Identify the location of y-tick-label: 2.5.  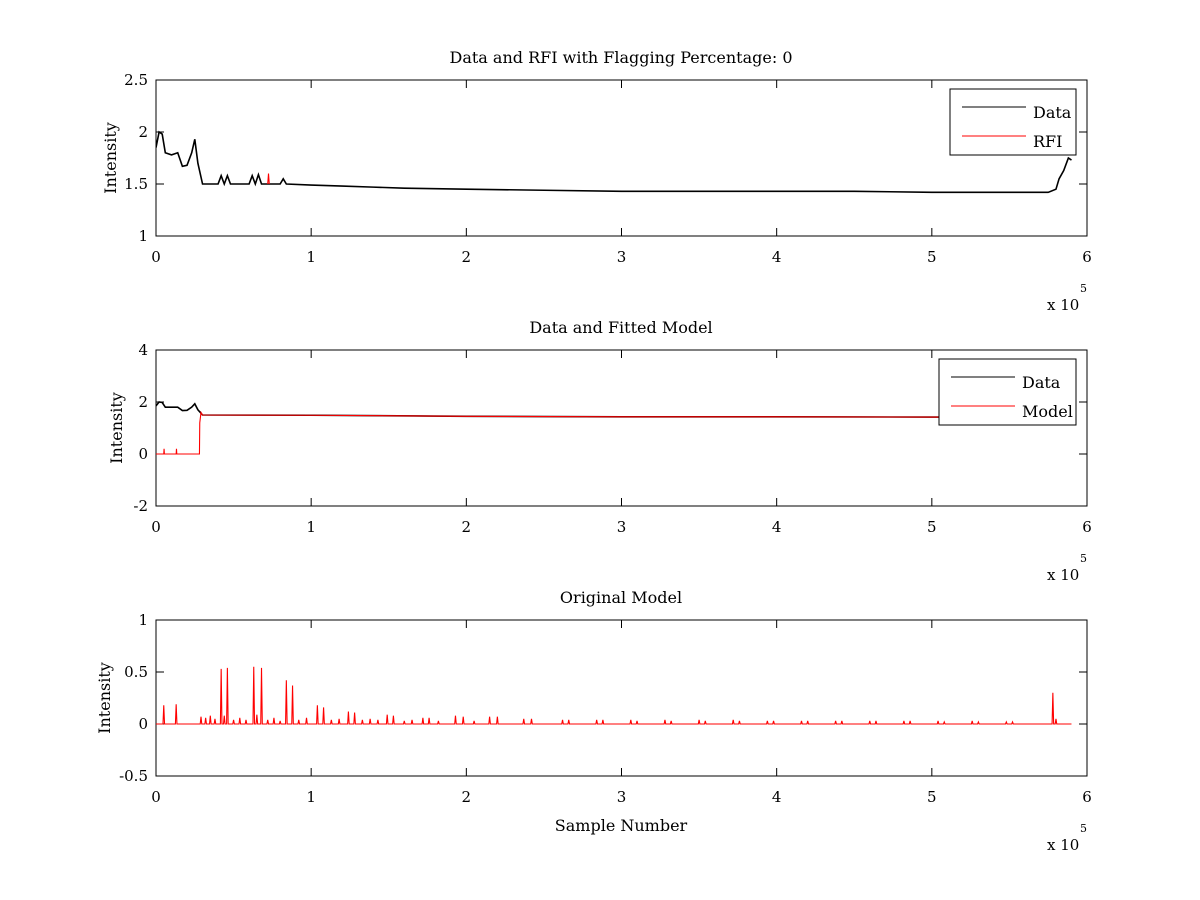
(136, 80).